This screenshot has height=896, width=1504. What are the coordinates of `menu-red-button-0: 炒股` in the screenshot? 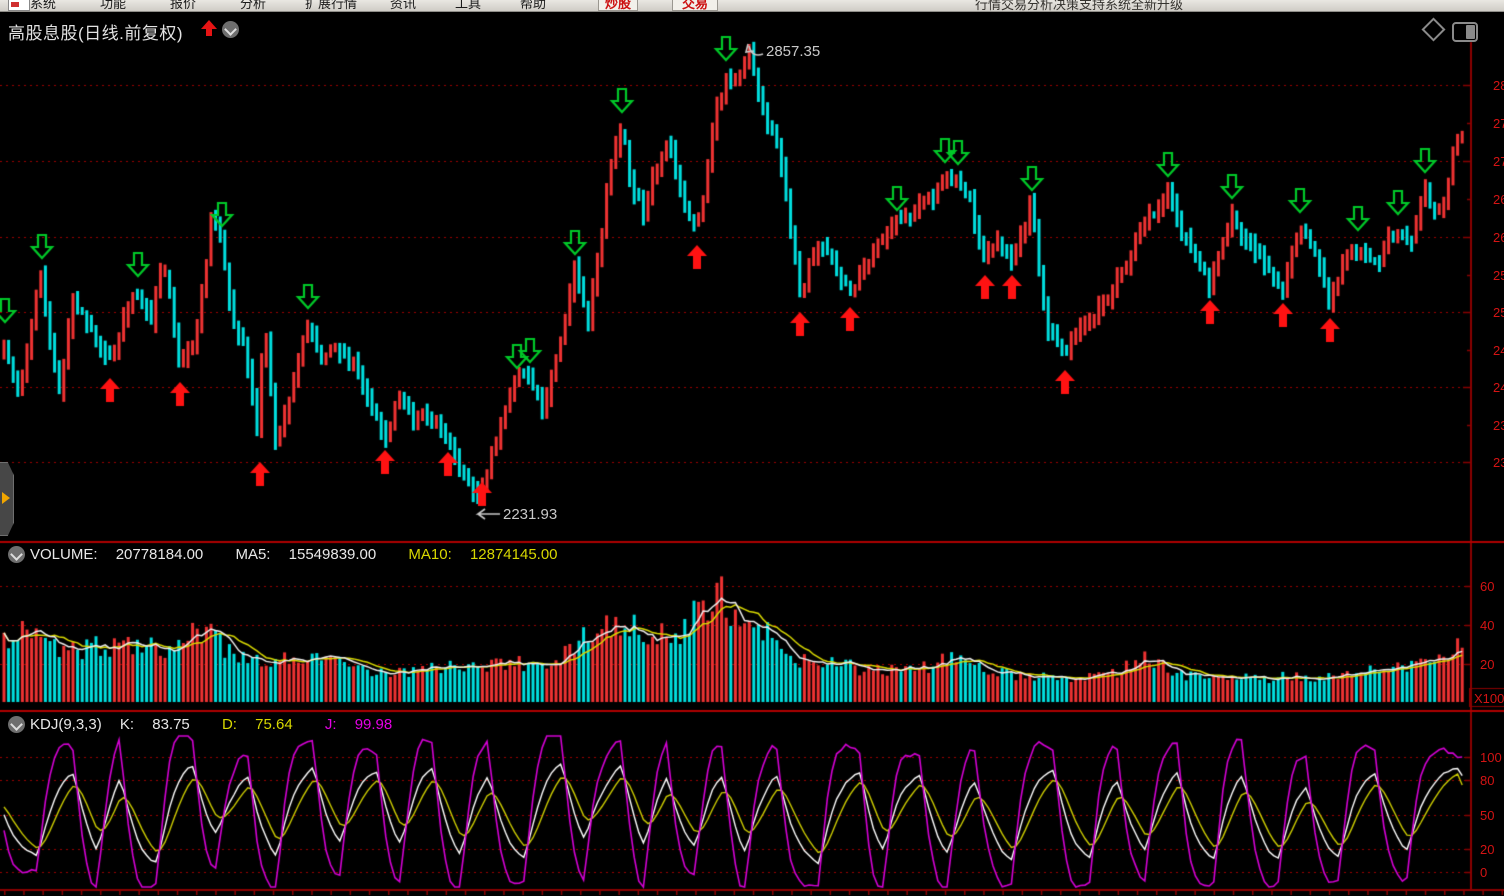 It's located at (618, 5).